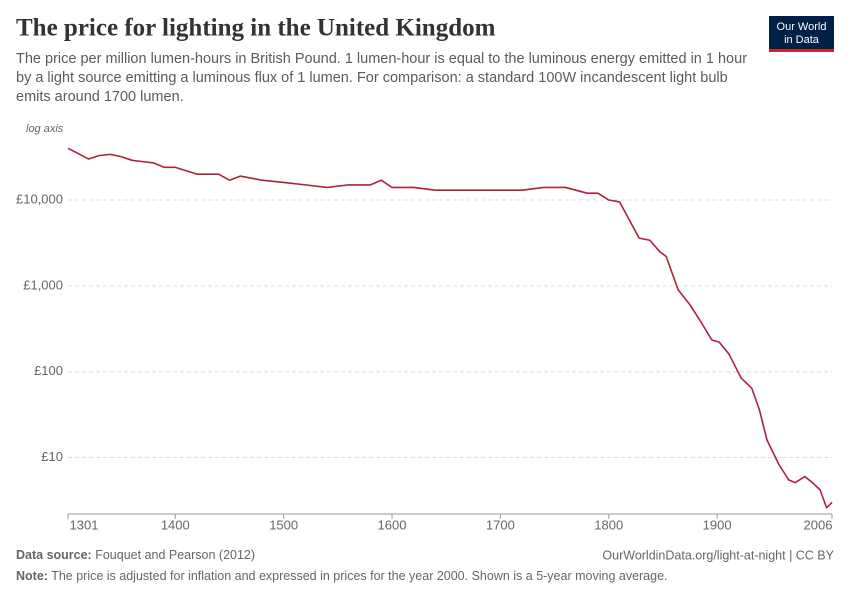 This screenshot has height=600, width=850. What do you see at coordinates (717, 524) in the screenshot?
I see `x-tick-label: 1900` at bounding box center [717, 524].